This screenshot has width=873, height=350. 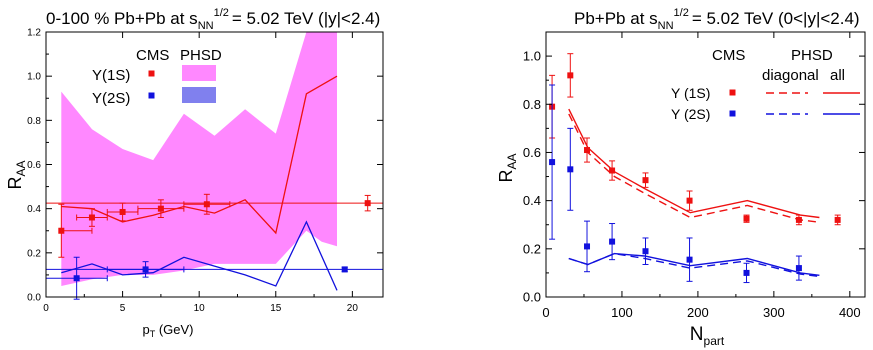 I want to click on right-x-tick-label: 0, so click(x=545, y=312).